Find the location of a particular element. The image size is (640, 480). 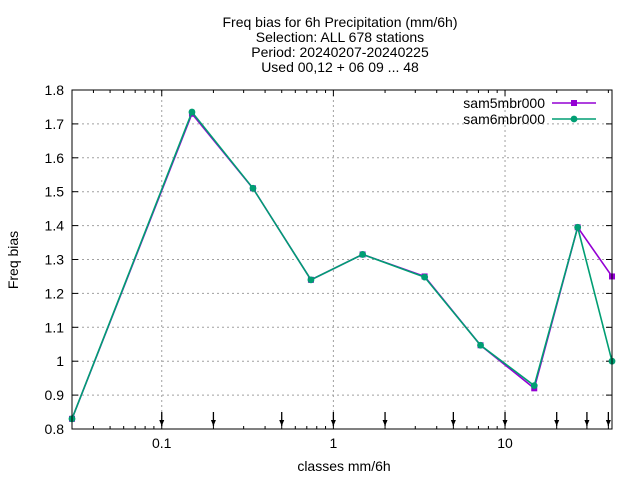

legend-label: sam6mbr000 is located at coordinates (504, 119).